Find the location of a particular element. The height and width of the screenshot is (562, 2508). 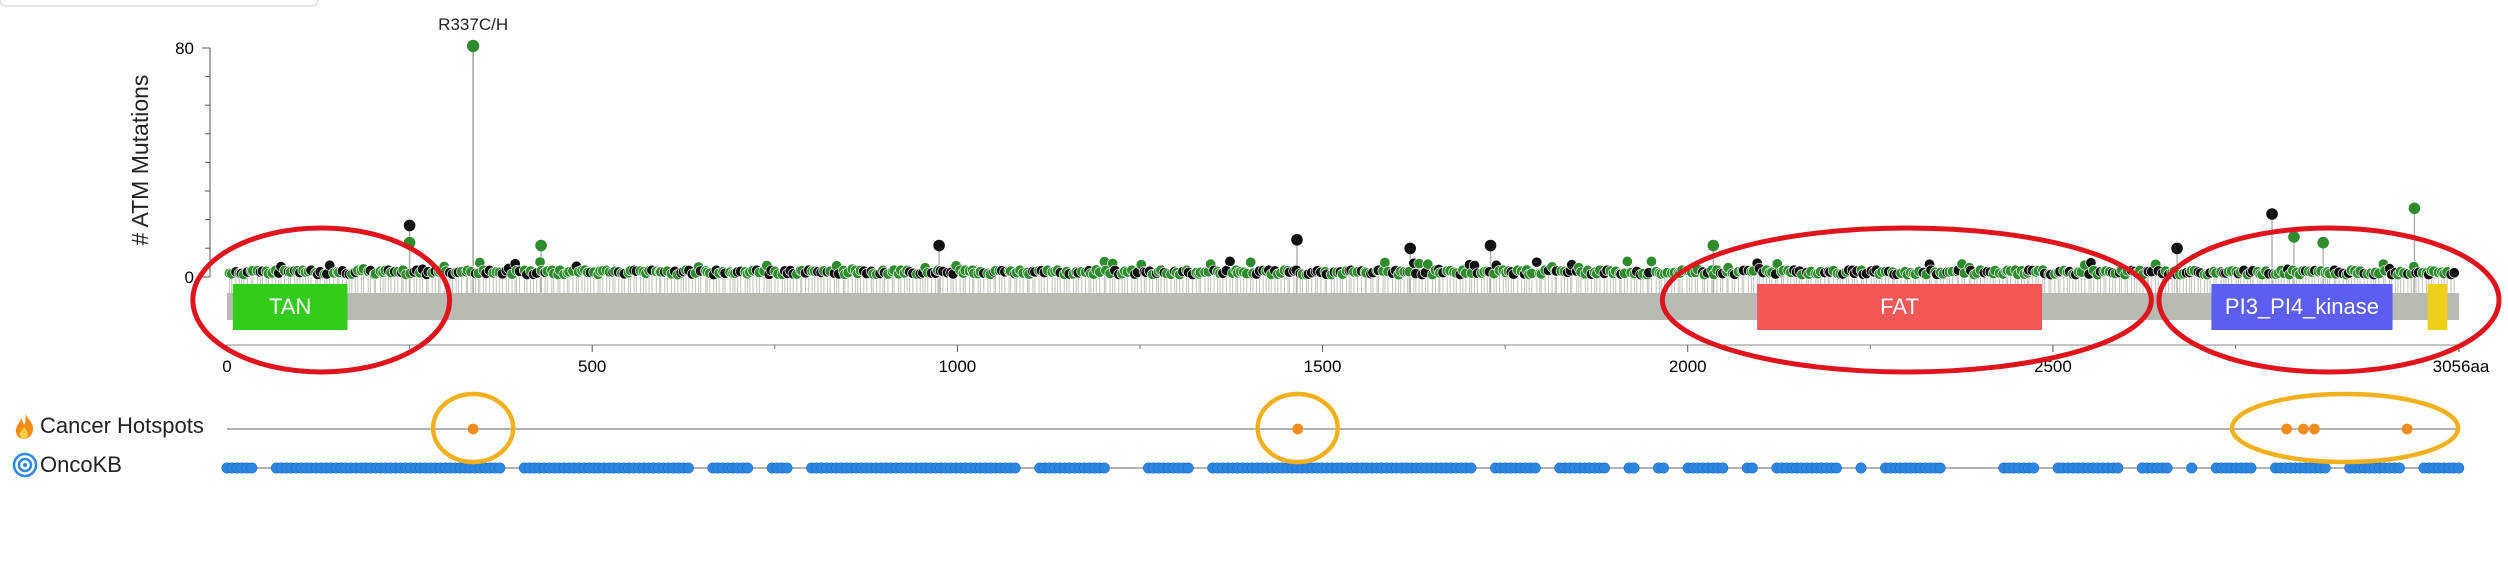

domain-label: FAT is located at coordinates (1899, 306).